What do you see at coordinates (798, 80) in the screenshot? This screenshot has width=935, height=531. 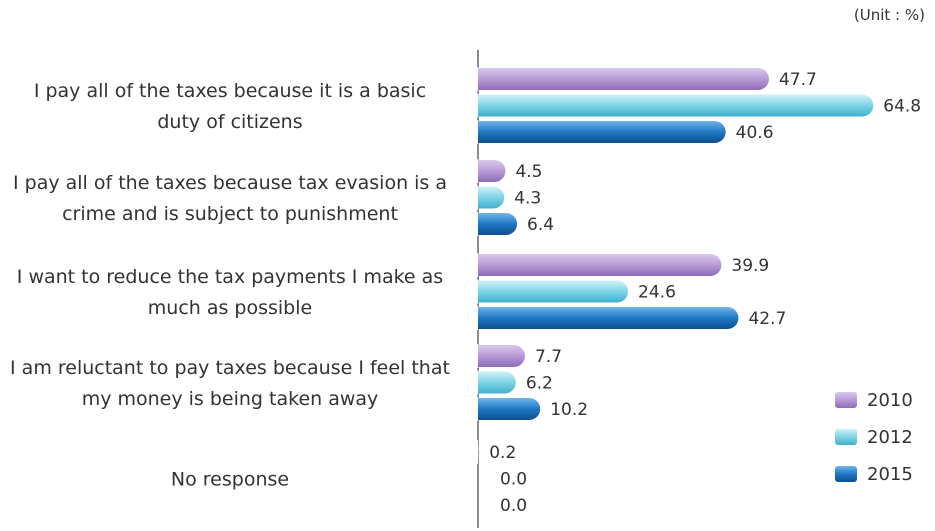 I see `value-label-2010: 47.7` at bounding box center [798, 80].